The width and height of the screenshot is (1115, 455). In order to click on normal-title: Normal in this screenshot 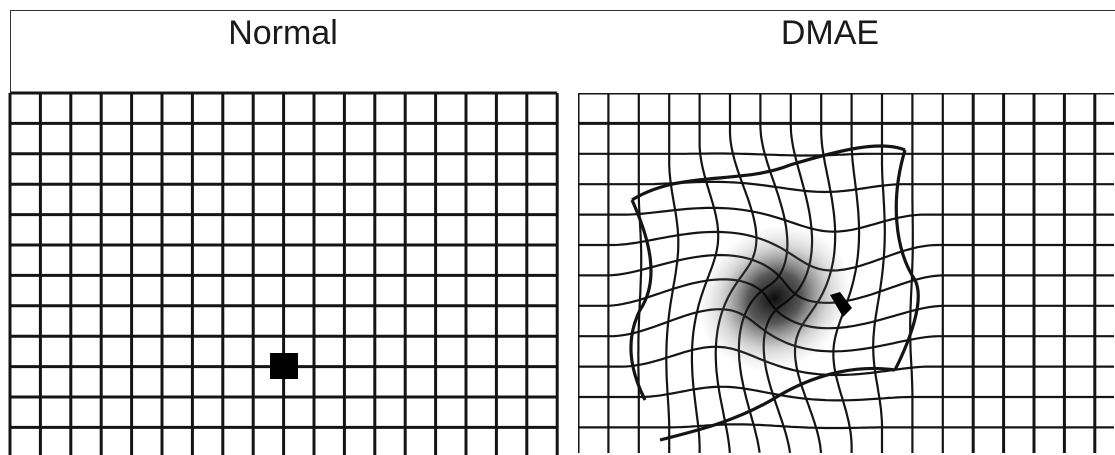, I will do `click(283, 33)`.